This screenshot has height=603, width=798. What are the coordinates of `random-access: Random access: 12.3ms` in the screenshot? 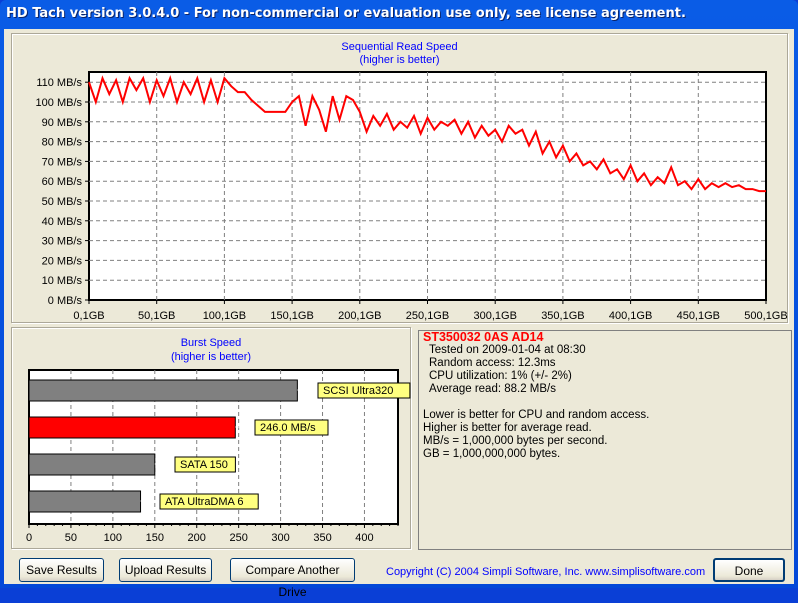 It's located at (492, 363).